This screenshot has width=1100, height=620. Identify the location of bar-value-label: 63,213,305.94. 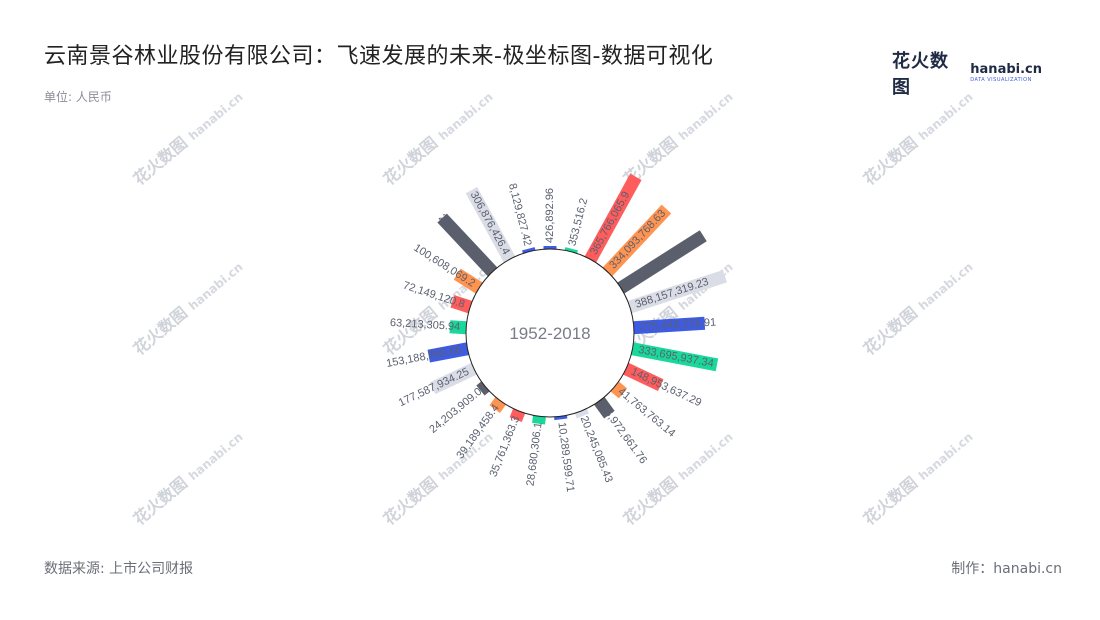
(425, 325).